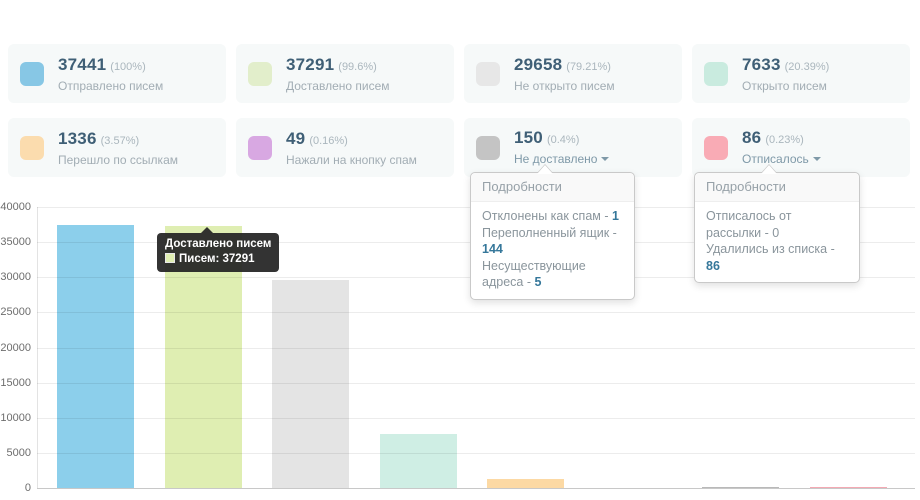 The image size is (920, 500). Describe the element at coordinates (15, 207) in the screenshot. I see `y-axis-tick-label: 40000` at that location.